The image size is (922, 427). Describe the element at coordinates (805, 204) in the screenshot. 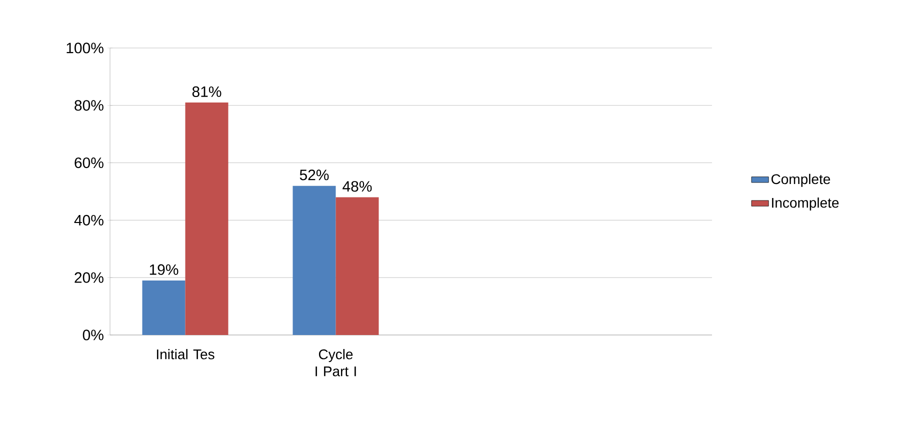

I see `legend-label: Incomplete` at that location.